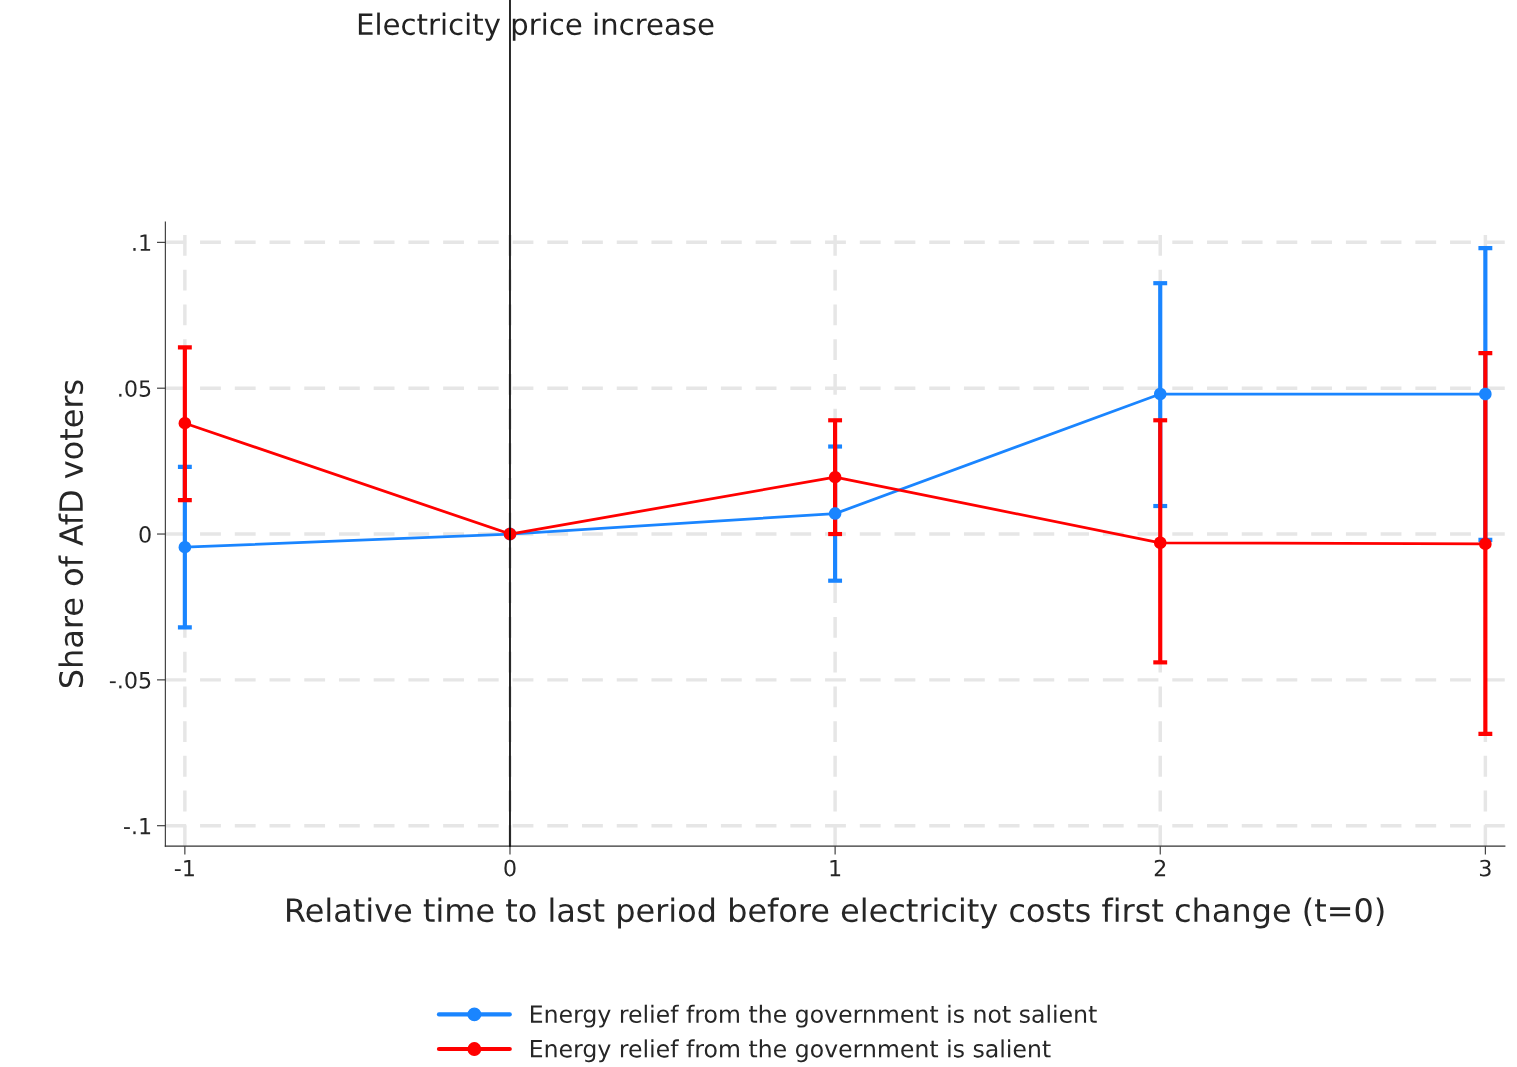  What do you see at coordinates (835, 868) in the screenshot?
I see `x-tick-label: 1` at bounding box center [835, 868].